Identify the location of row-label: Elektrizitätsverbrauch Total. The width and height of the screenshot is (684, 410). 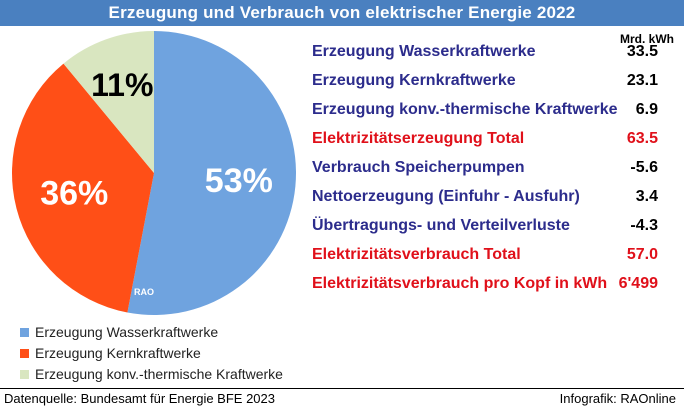
(416, 254).